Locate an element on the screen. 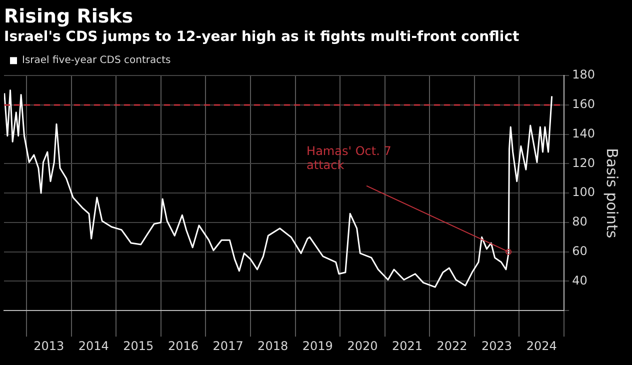  x-tick-label: 2022 is located at coordinates (452, 345).